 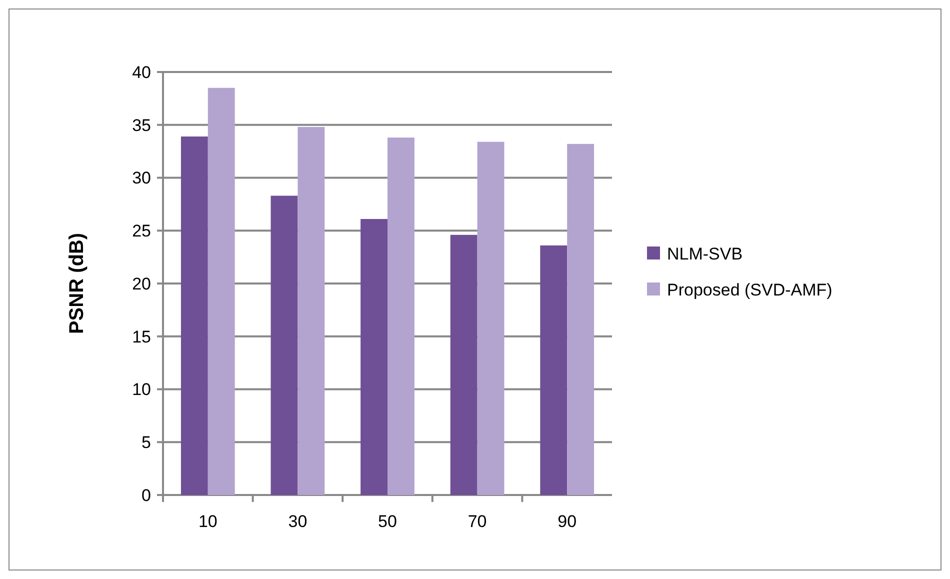 What do you see at coordinates (146, 495) in the screenshot?
I see `y-tick-label: 0` at bounding box center [146, 495].